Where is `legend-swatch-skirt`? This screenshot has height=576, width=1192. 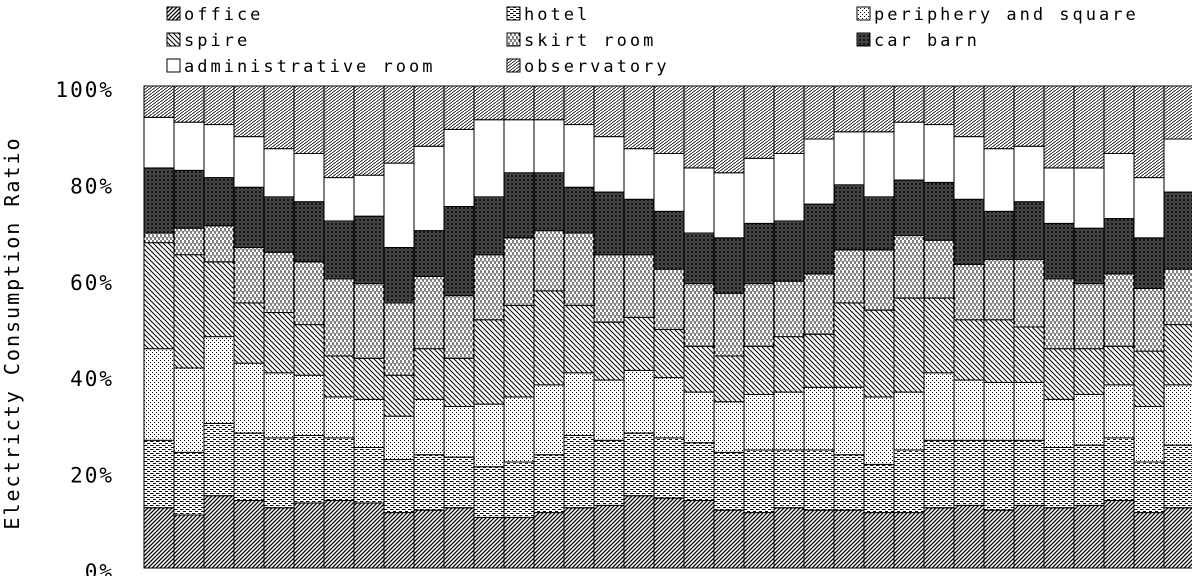
legend-swatch-skirt is located at coordinates (513, 39).